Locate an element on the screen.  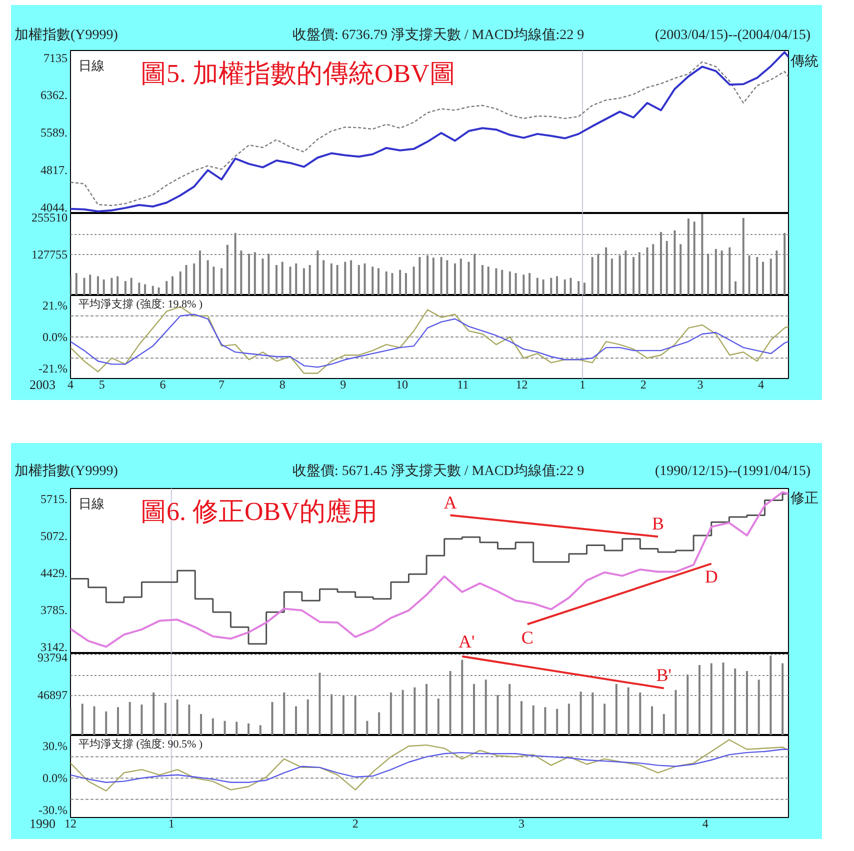
y-tick-label: -30.% is located at coordinates (53, 810).